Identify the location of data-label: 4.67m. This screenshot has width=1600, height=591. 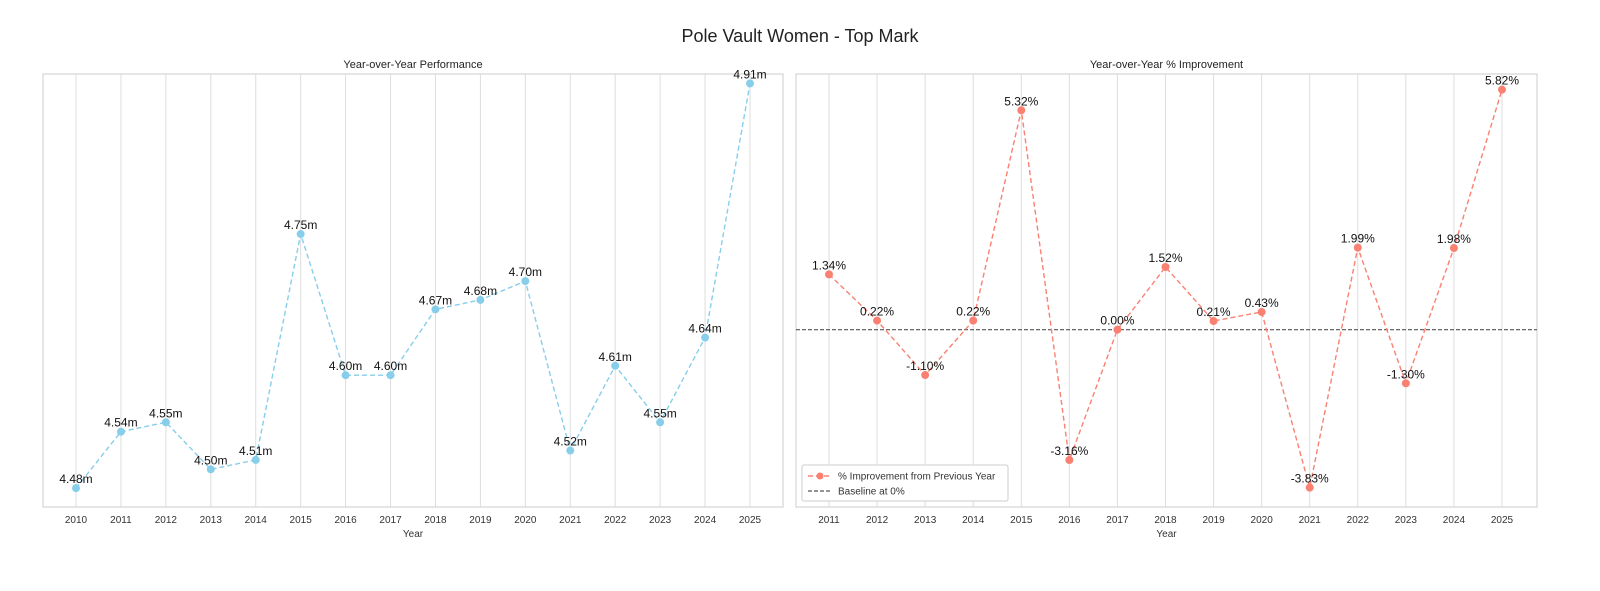
(435, 300).